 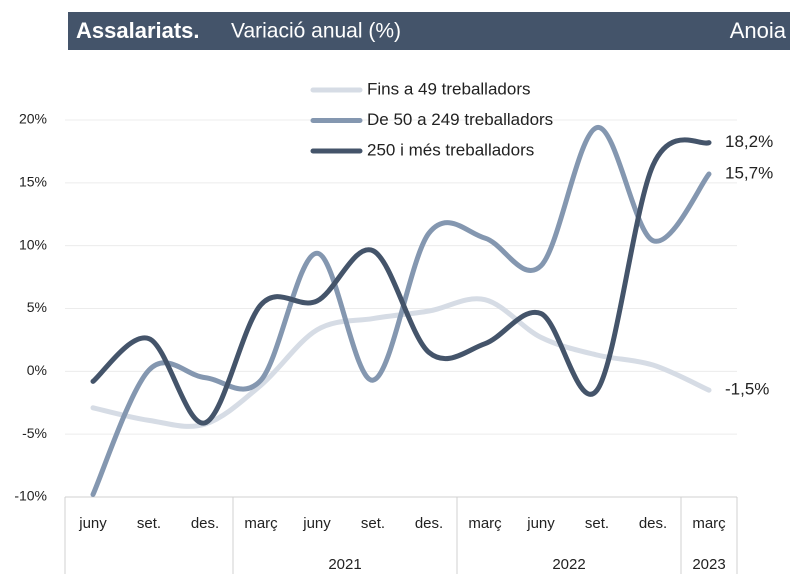 What do you see at coordinates (30, 496) in the screenshot?
I see `y-tick-label: -10%` at bounding box center [30, 496].